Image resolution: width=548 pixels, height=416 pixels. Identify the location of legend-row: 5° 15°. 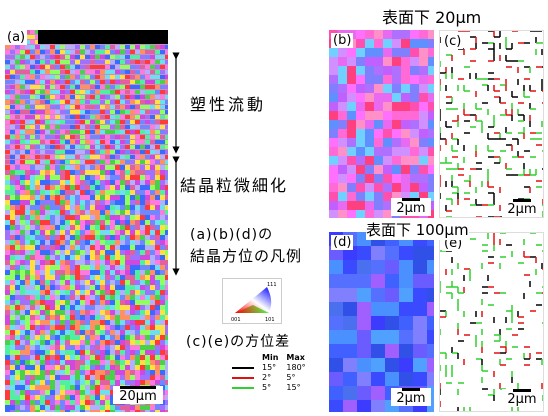
(269, 388).